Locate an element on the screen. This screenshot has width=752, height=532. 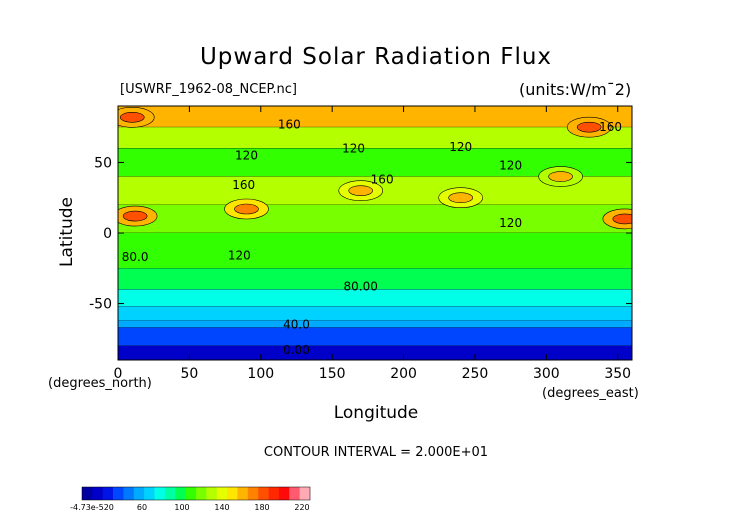
x-tick-label-2: 100 is located at coordinates (260, 374).